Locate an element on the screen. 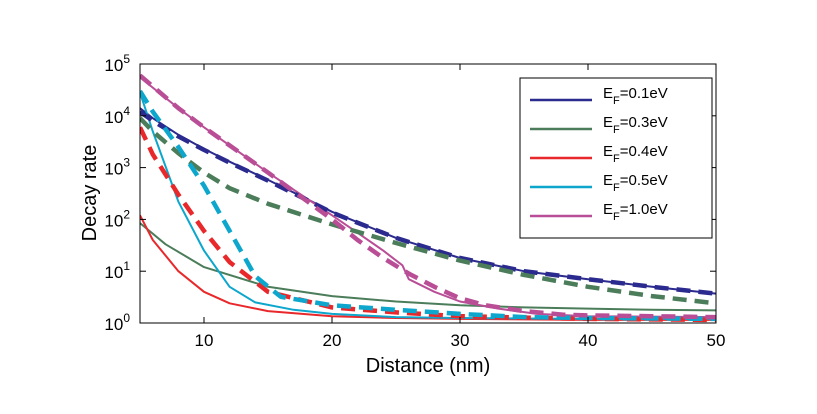 The height and width of the screenshot is (414, 817). x-tick-label: 20 is located at coordinates (332, 340).